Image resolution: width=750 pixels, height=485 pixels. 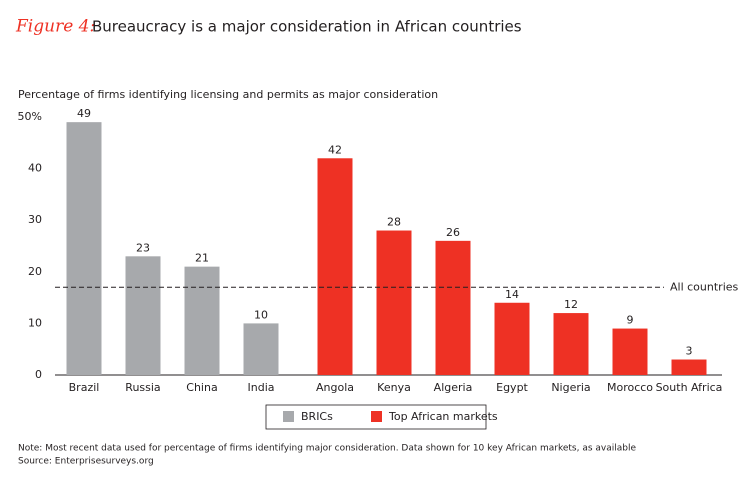 I want to click on data-label: 14, so click(x=512, y=294).